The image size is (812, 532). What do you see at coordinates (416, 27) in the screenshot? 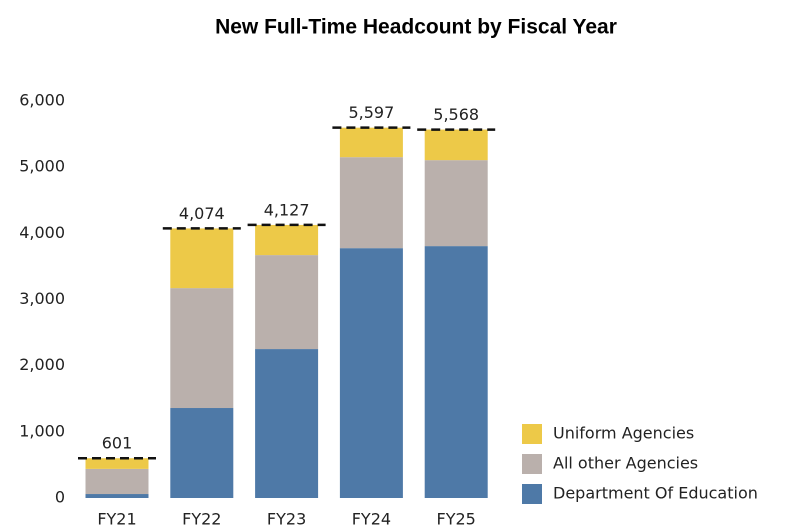
I see `chart-title: New Full-Time Headcount by Fiscal Year` at bounding box center [416, 27].